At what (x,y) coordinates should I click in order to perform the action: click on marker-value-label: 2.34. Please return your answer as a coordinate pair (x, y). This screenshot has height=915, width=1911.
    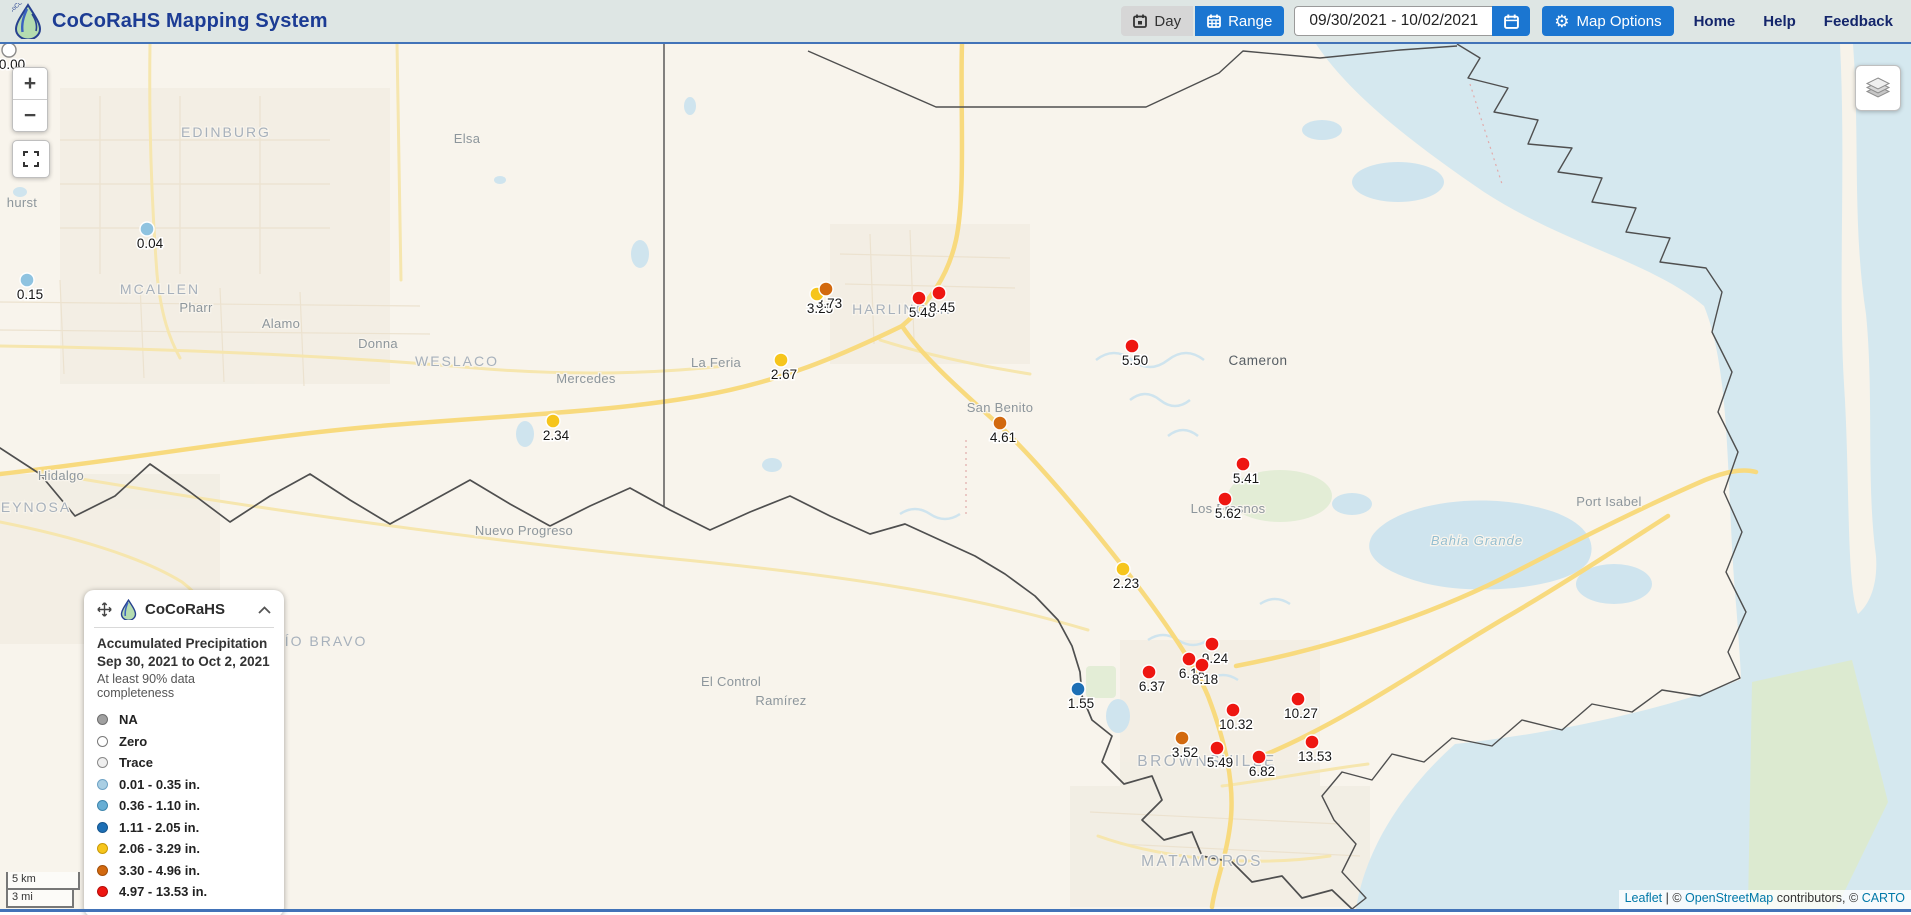
    Looking at the image, I should click on (556, 435).